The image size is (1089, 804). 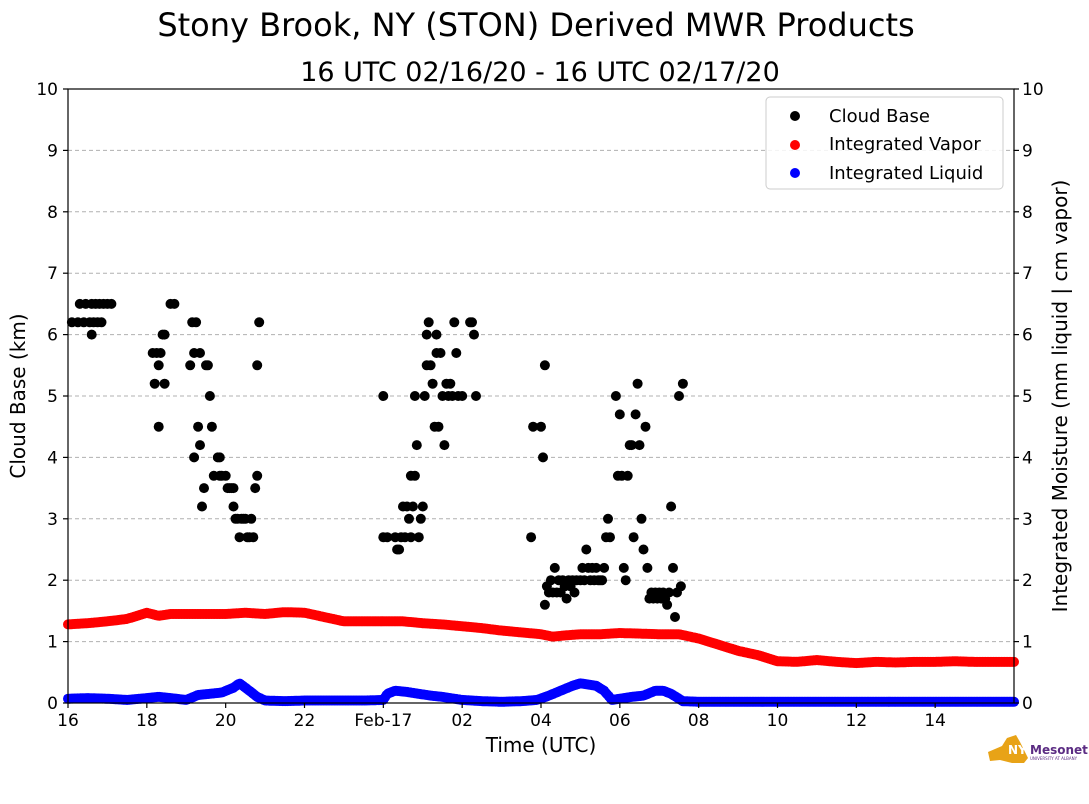 I want to click on nys-mesonet-logo: NYS Mesonet UNIVERSITY AT ALBANY, so click(x=1038, y=749).